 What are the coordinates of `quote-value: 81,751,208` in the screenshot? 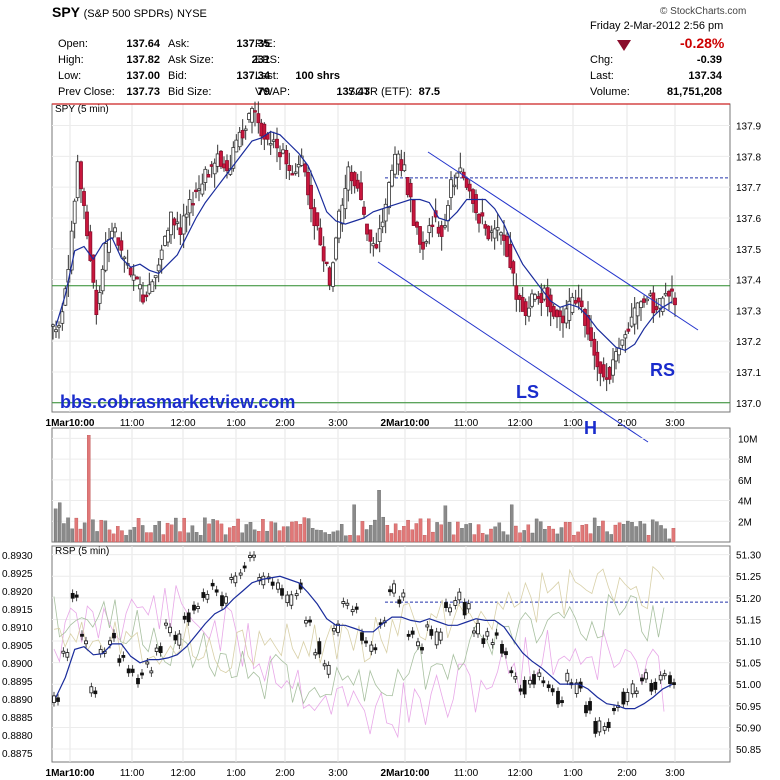 It's located at (694, 92).